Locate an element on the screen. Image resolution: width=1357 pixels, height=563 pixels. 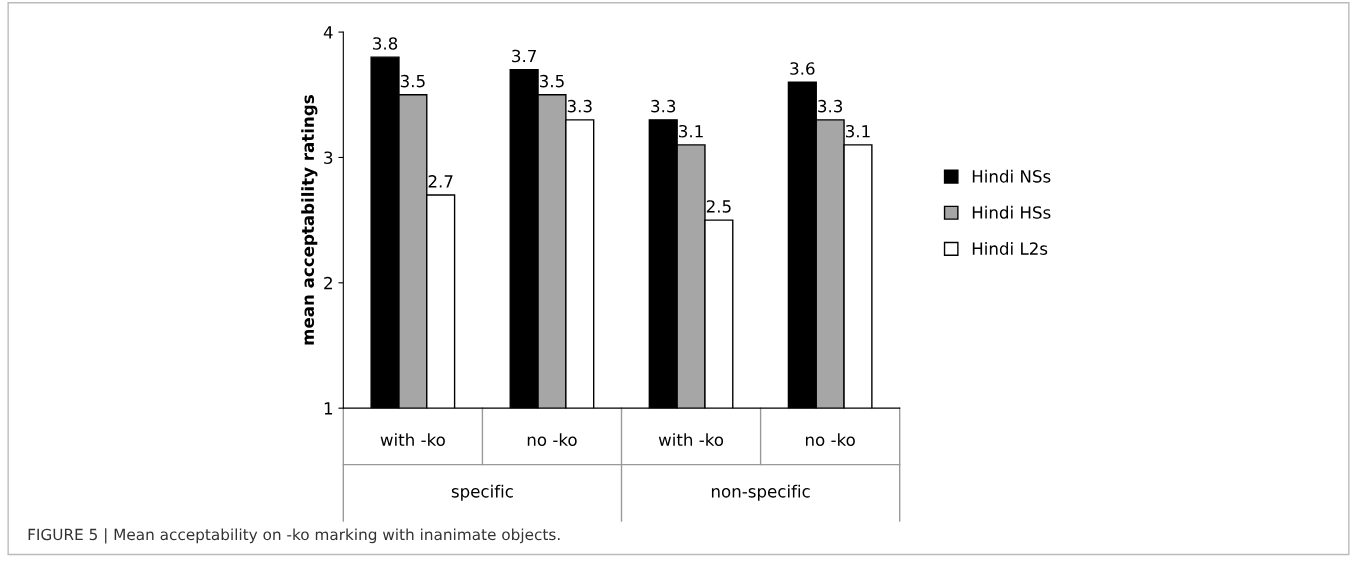
y-tick-label: 3 is located at coordinates (328, 158).